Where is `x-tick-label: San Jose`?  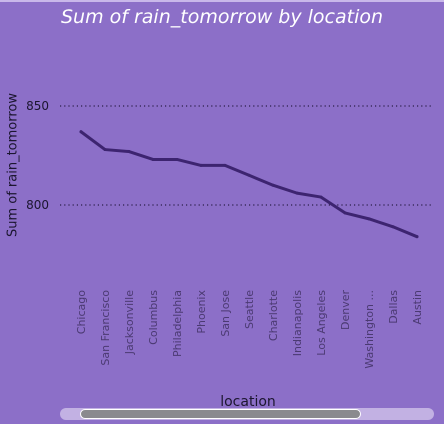
x-tick-label: San Jose is located at coordinates (225, 313).